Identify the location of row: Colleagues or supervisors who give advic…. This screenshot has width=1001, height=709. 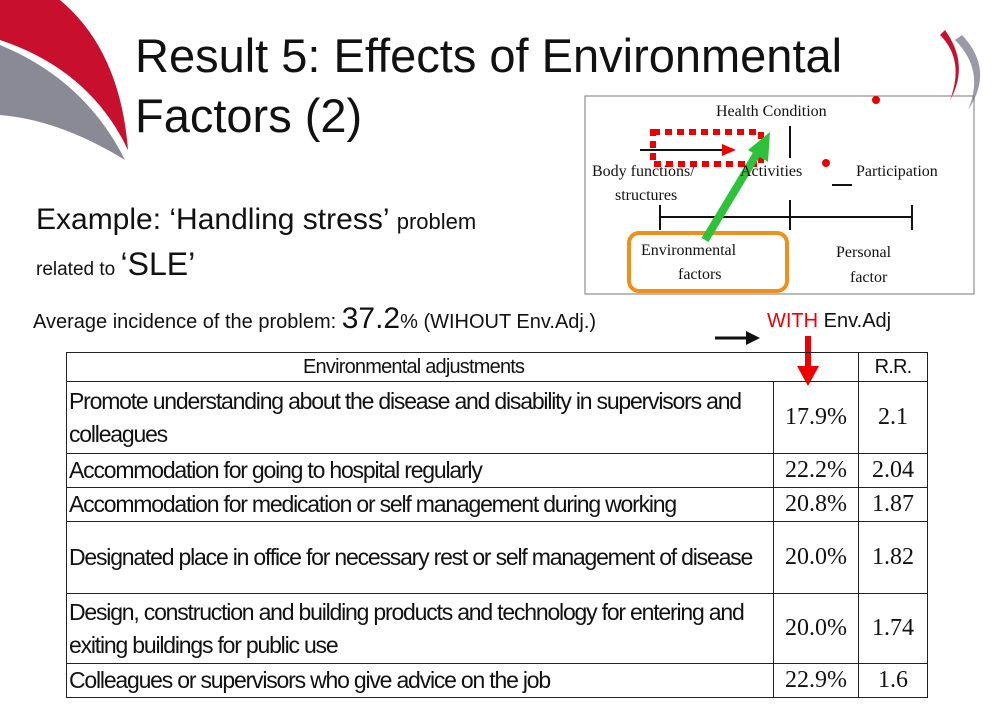
(497, 680).